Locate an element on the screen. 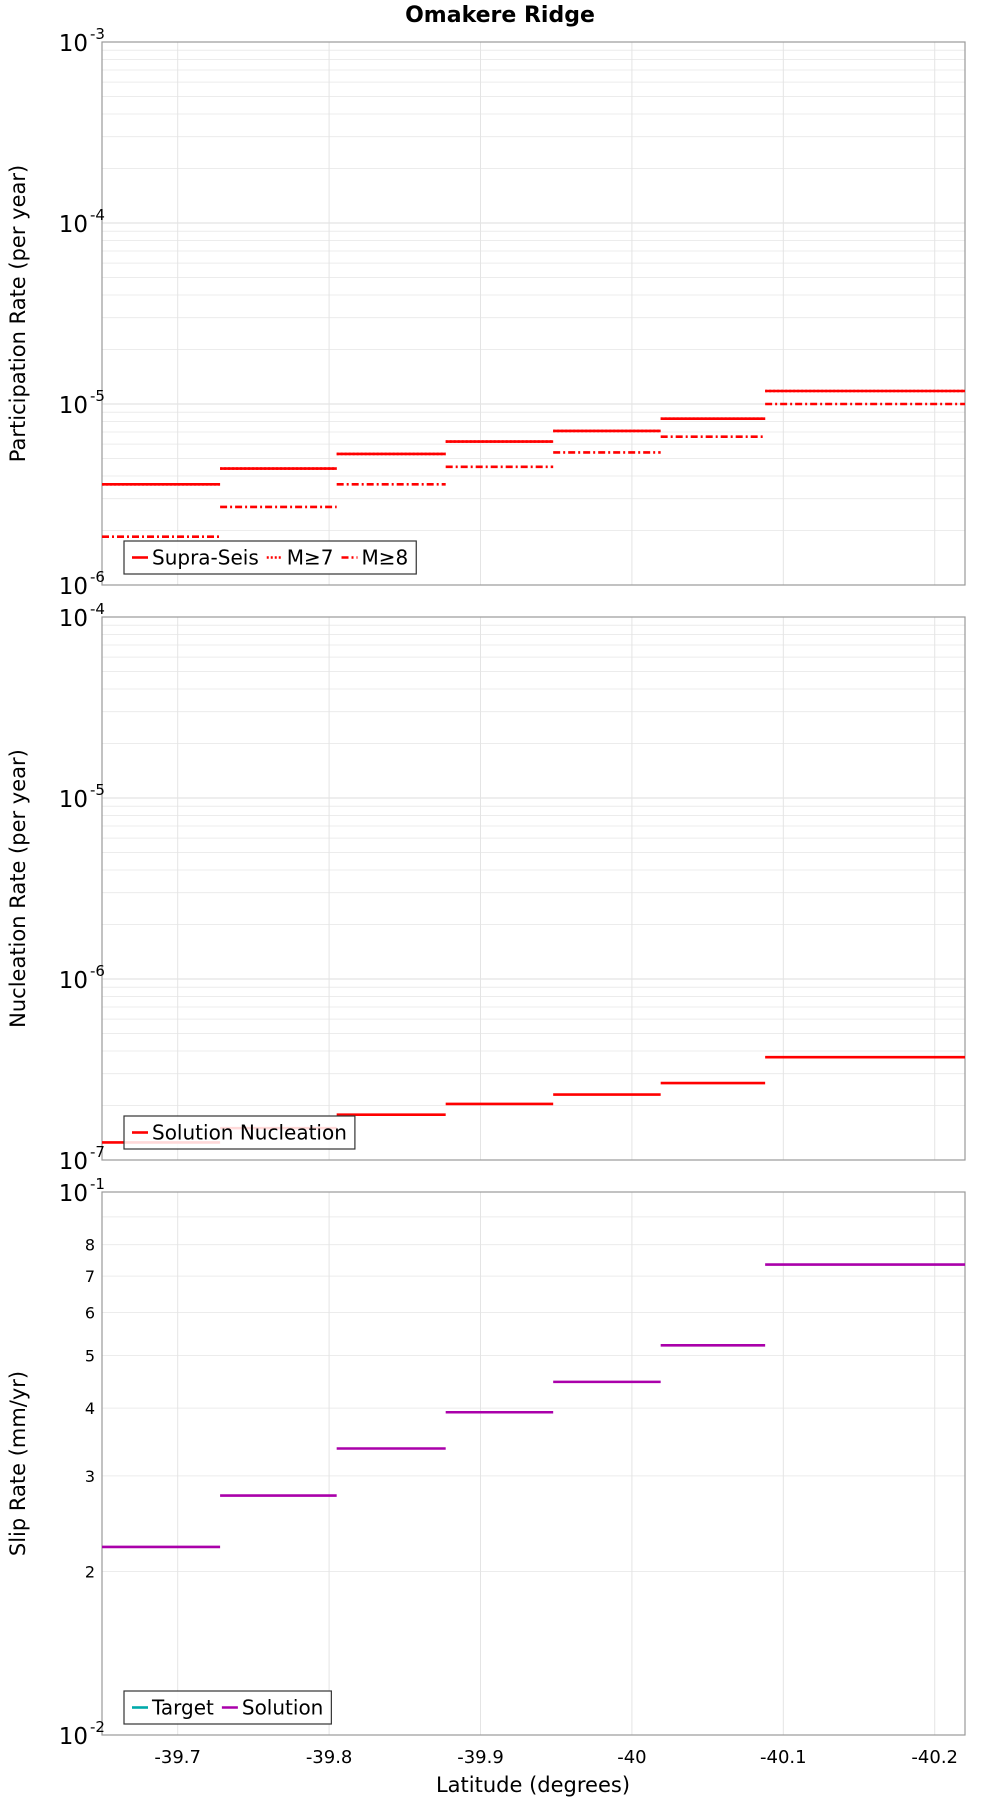 The image size is (1000, 1800). y-minor-tick-label: 8 is located at coordinates (90, 1245).